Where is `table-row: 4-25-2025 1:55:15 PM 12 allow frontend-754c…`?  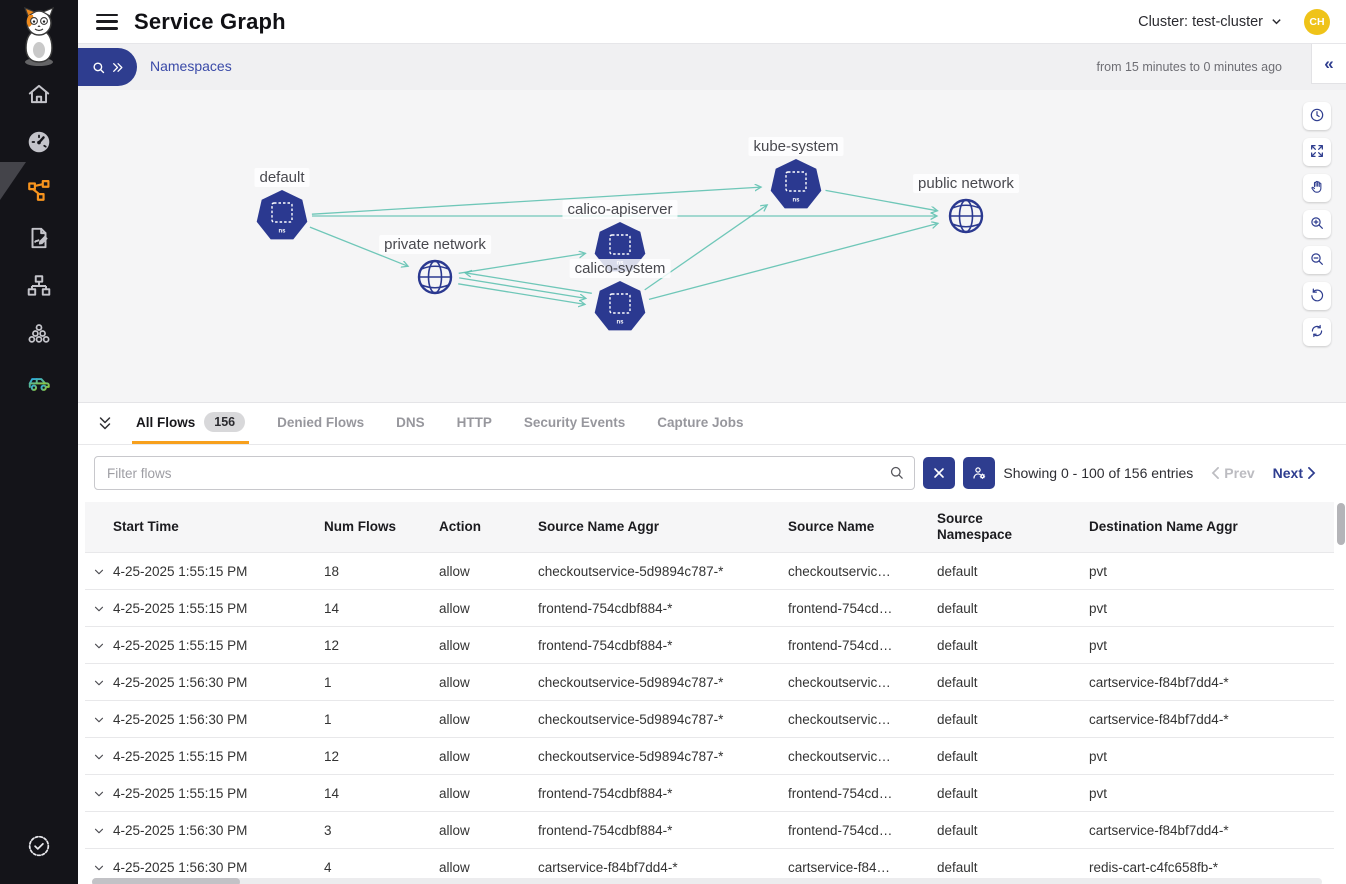 table-row: 4-25-2025 1:55:15 PM 12 allow frontend-754c… is located at coordinates (709, 645).